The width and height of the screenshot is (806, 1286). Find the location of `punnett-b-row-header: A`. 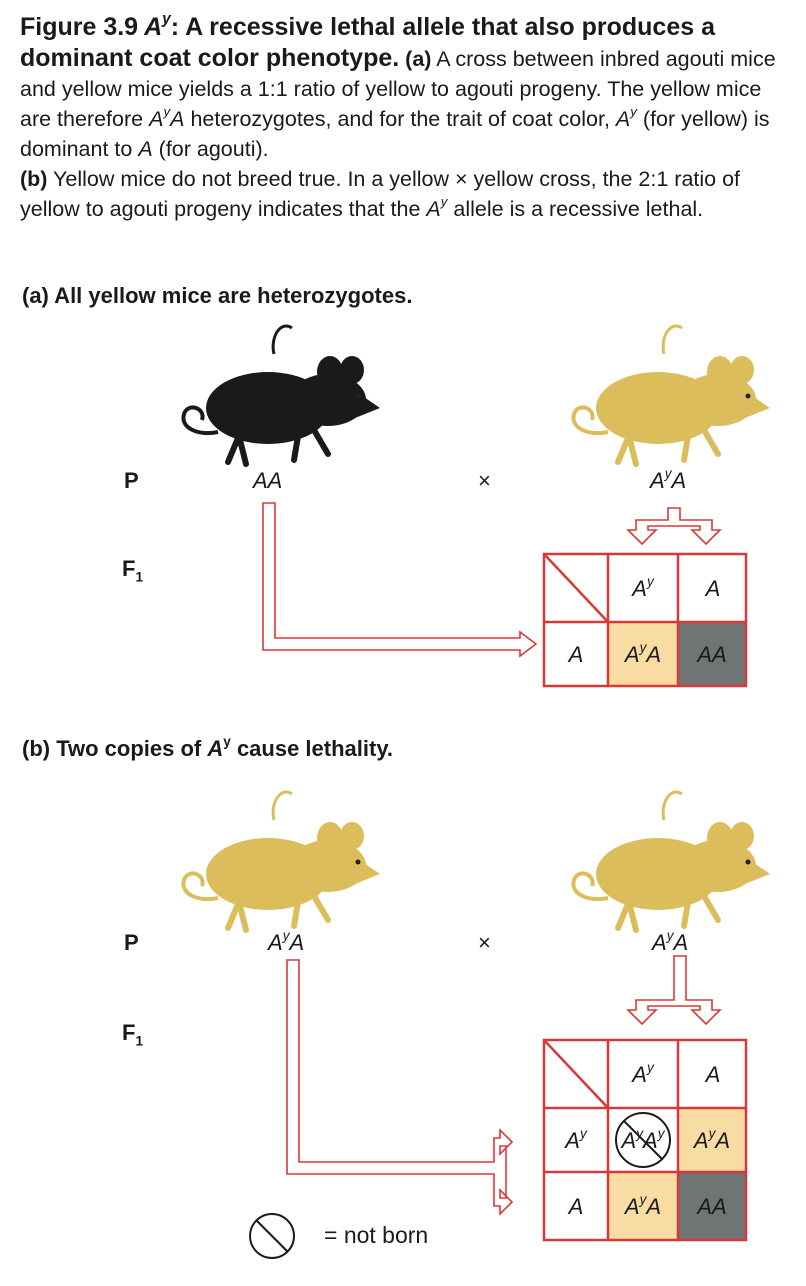

punnett-b-row-header: A is located at coordinates (576, 1206).